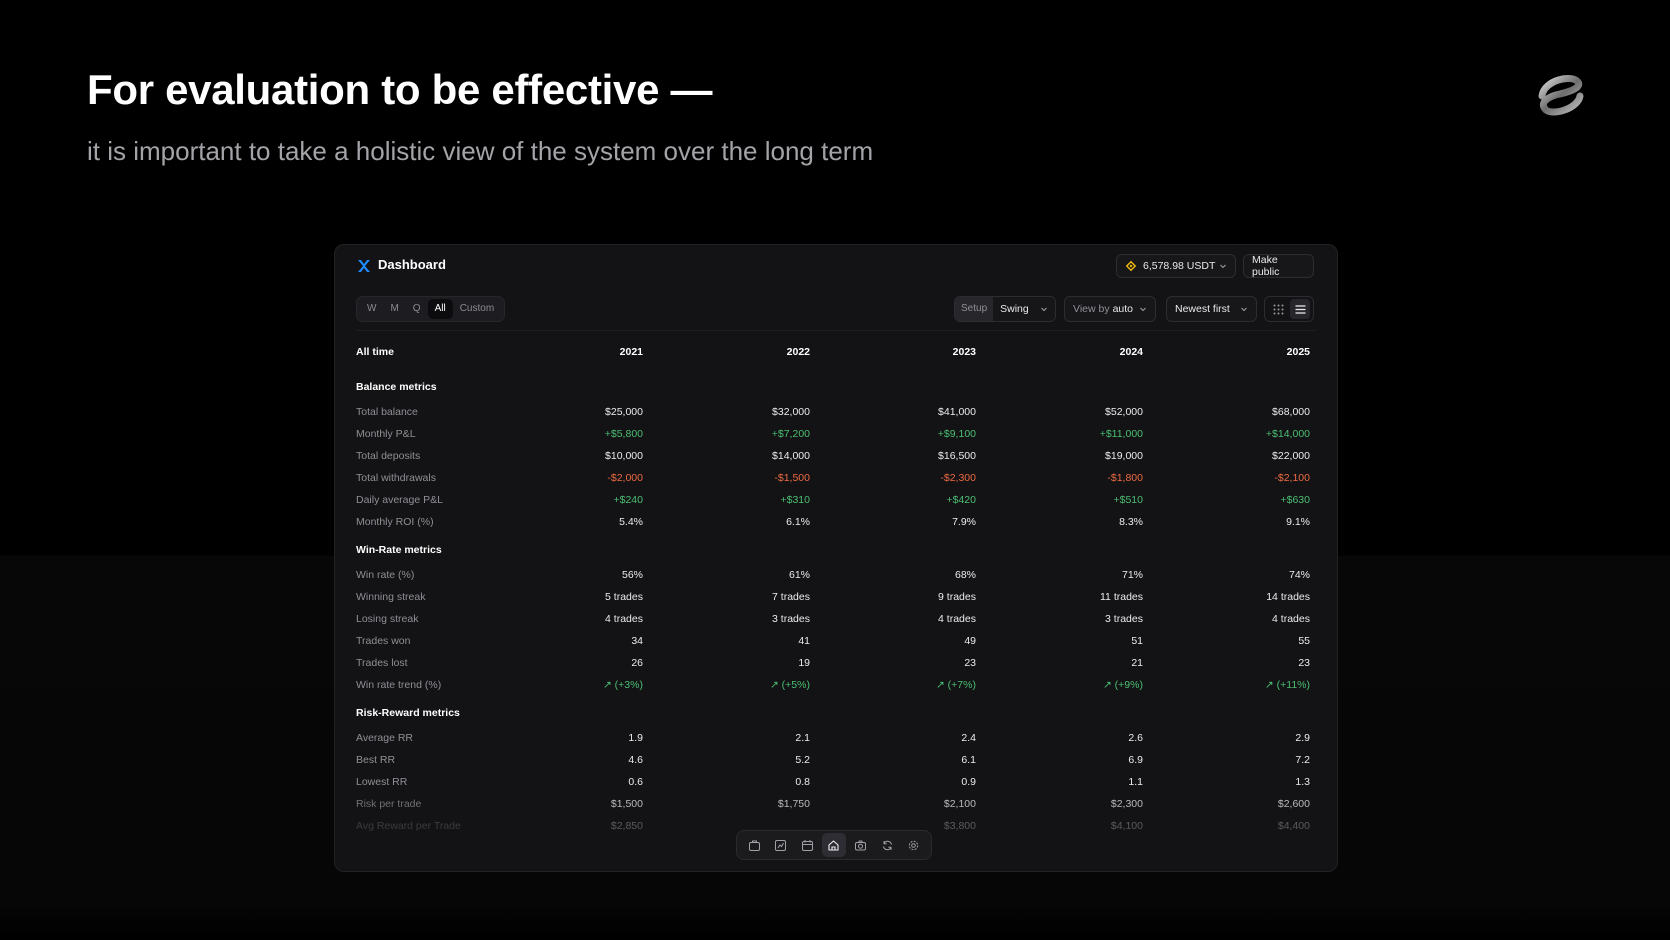  Describe the element at coordinates (440, 309) in the screenshot. I see `tab-all: All` at that location.